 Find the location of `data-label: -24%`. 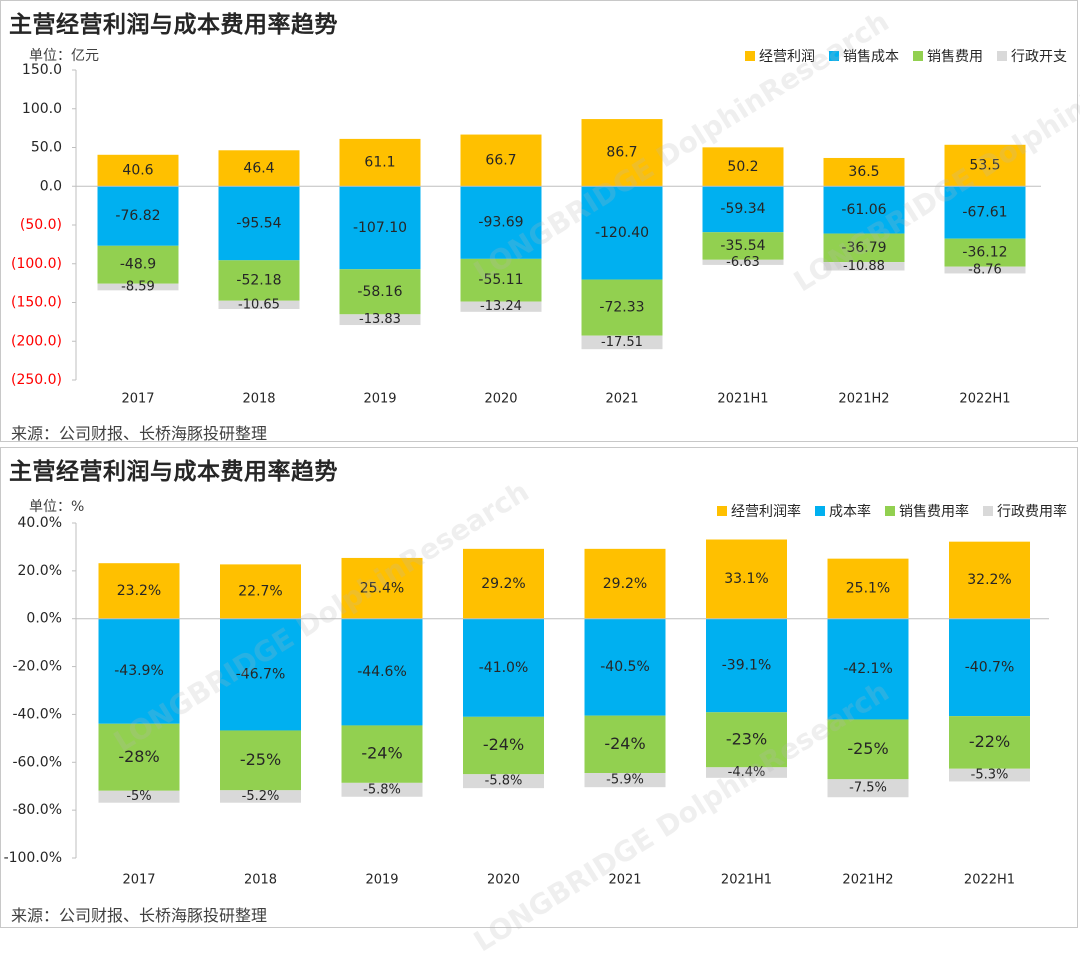

data-label: -24% is located at coordinates (381, 753).